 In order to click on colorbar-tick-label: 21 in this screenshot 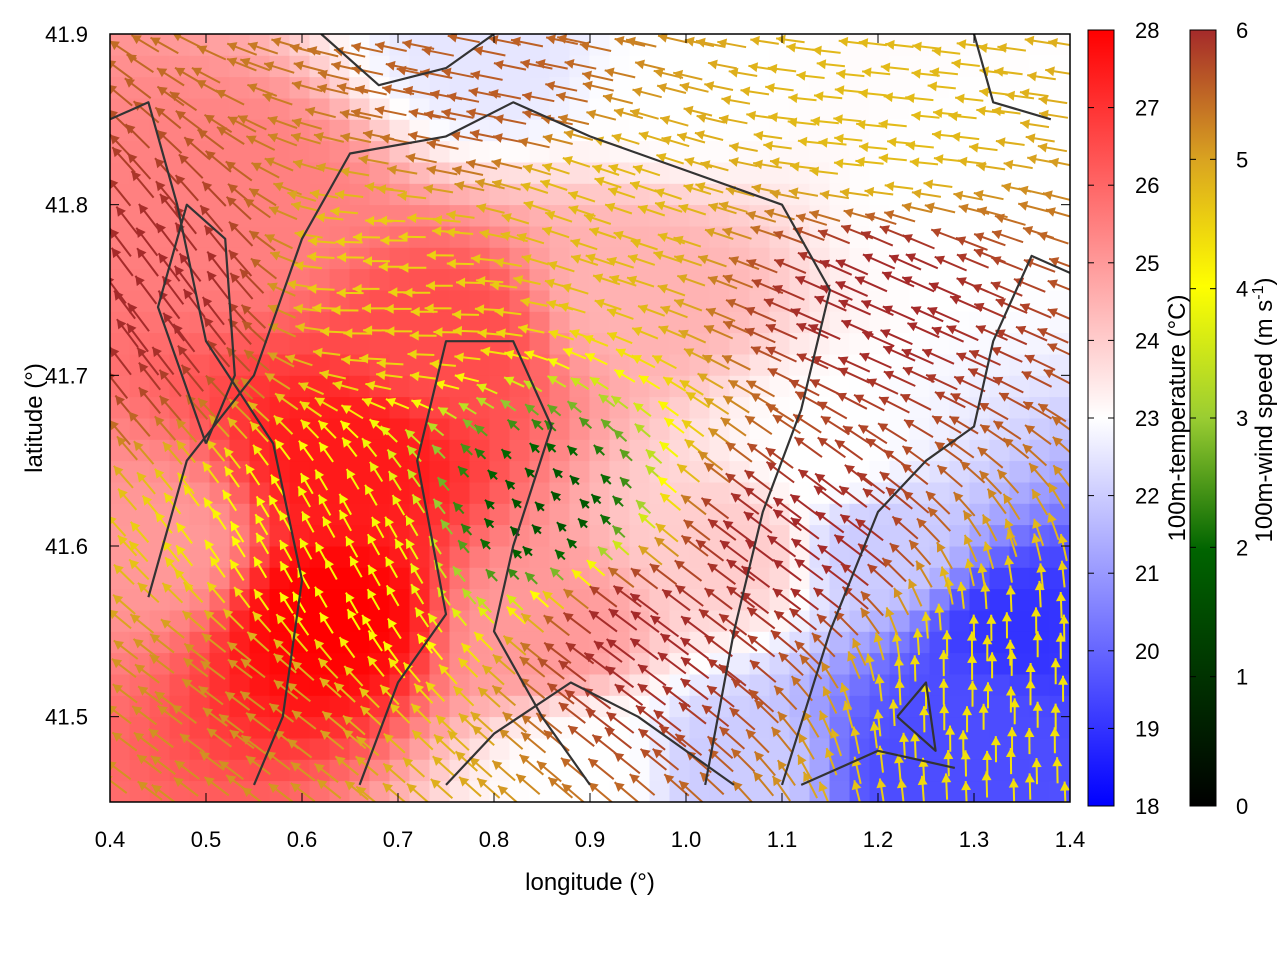, I will do `click(1147, 573)`.